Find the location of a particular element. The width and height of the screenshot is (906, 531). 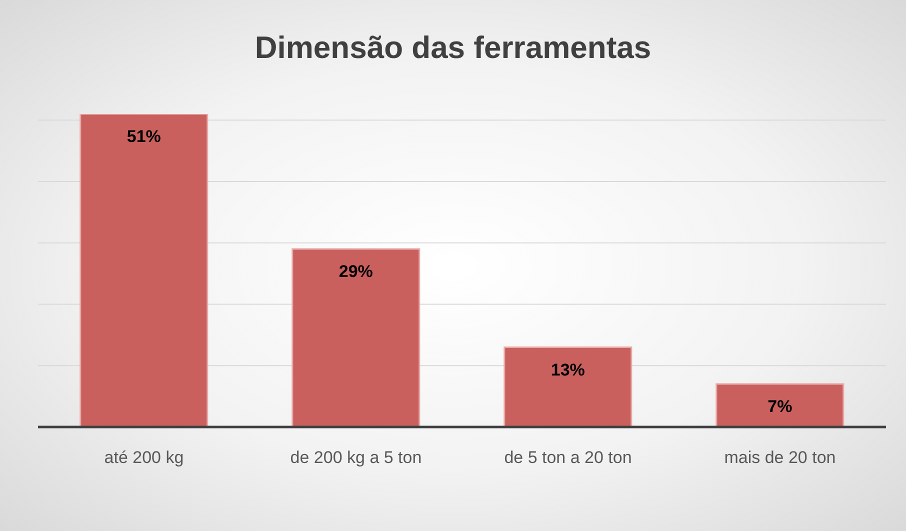

x-tick-label: mais de 20 ton is located at coordinates (780, 458).